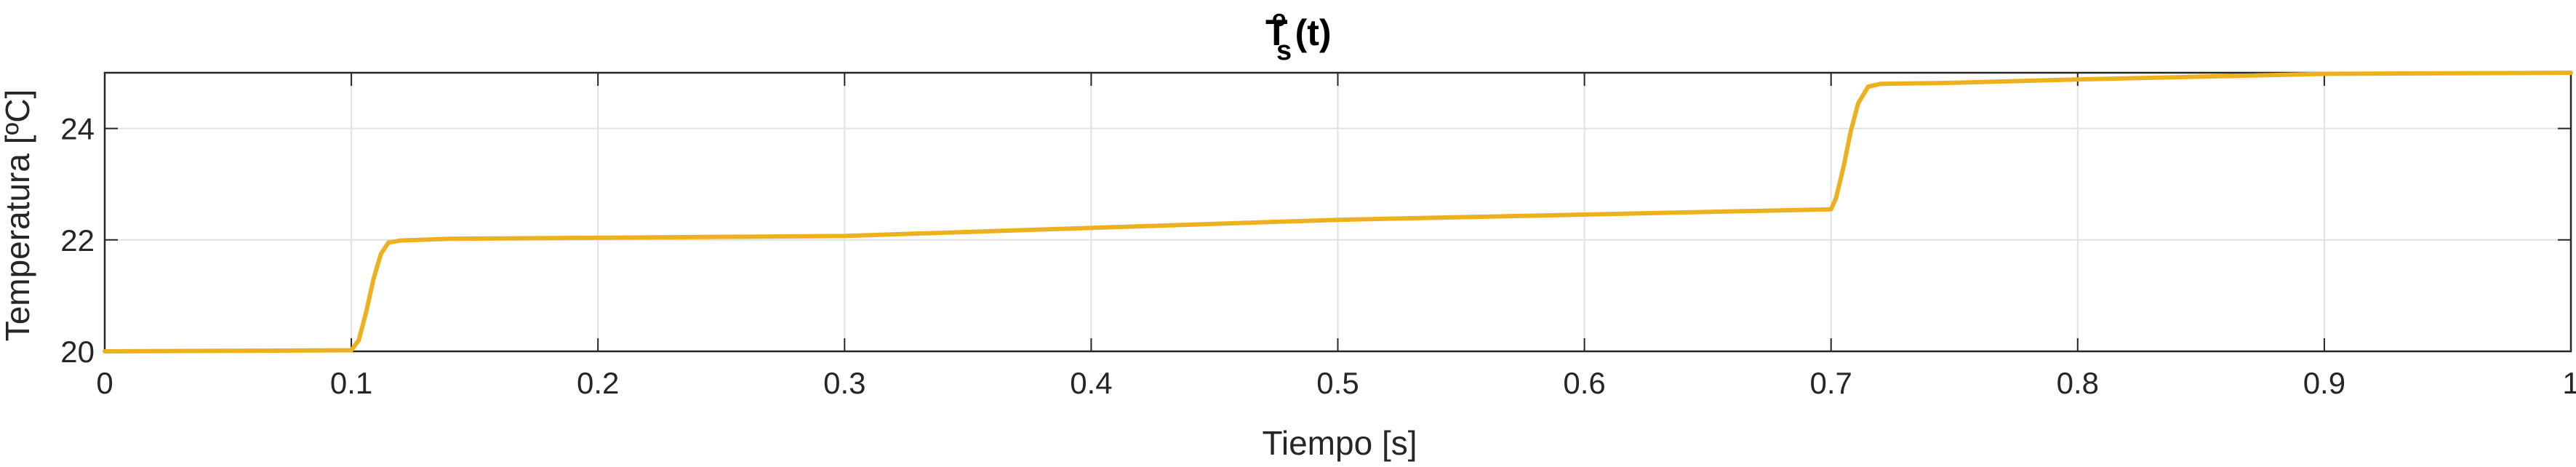 This screenshot has width=2576, height=467. I want to click on x-tick-label: 0.6, so click(1584, 383).